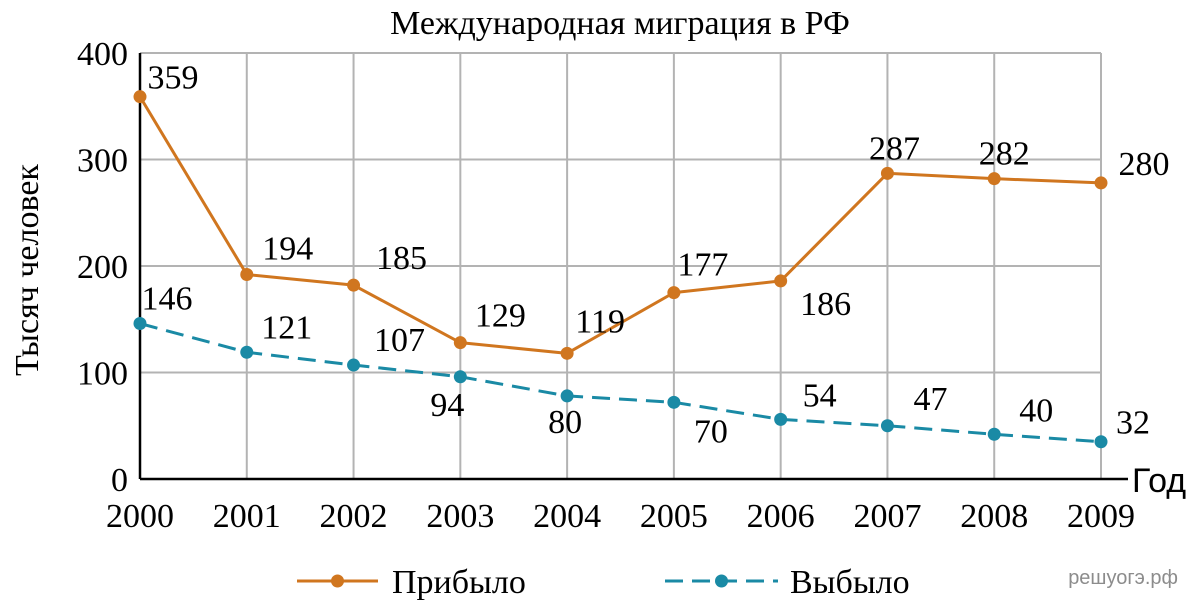 The width and height of the screenshot is (1200, 604). What do you see at coordinates (500, 316) in the screenshot?
I see `data-label: 129` at bounding box center [500, 316].